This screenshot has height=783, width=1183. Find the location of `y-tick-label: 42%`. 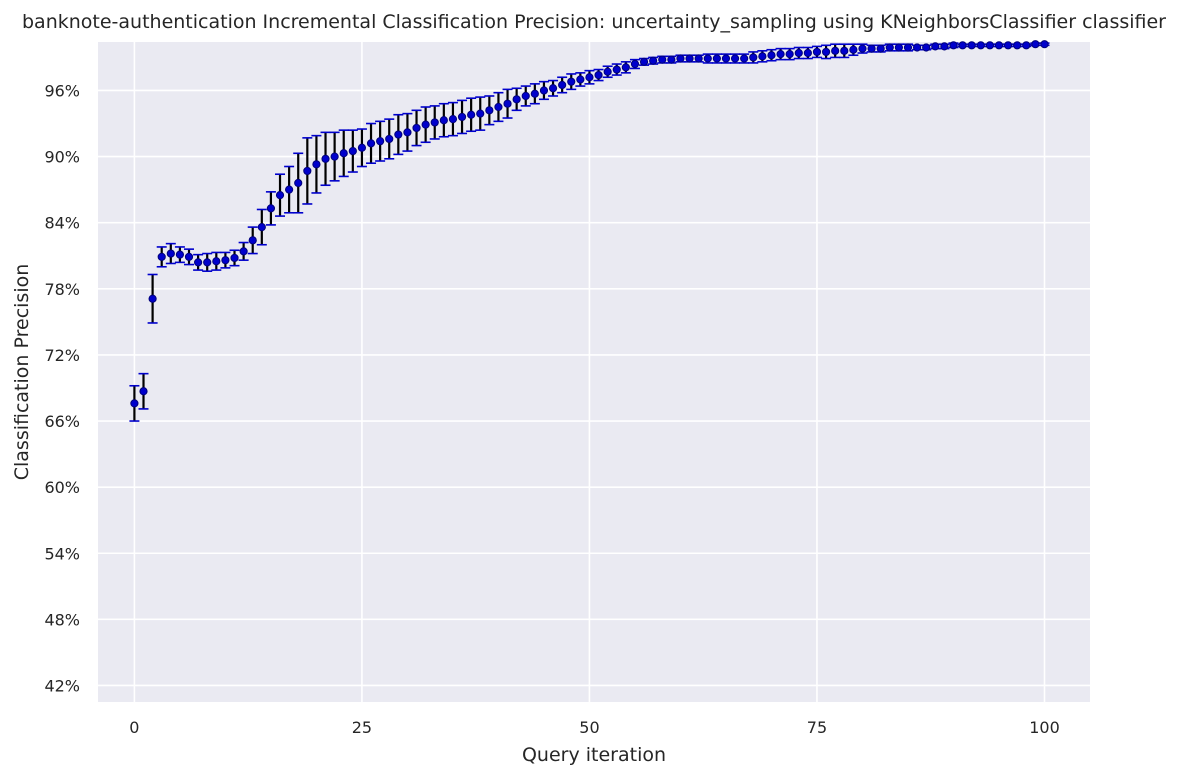

y-tick-label: 42% is located at coordinates (62, 685).